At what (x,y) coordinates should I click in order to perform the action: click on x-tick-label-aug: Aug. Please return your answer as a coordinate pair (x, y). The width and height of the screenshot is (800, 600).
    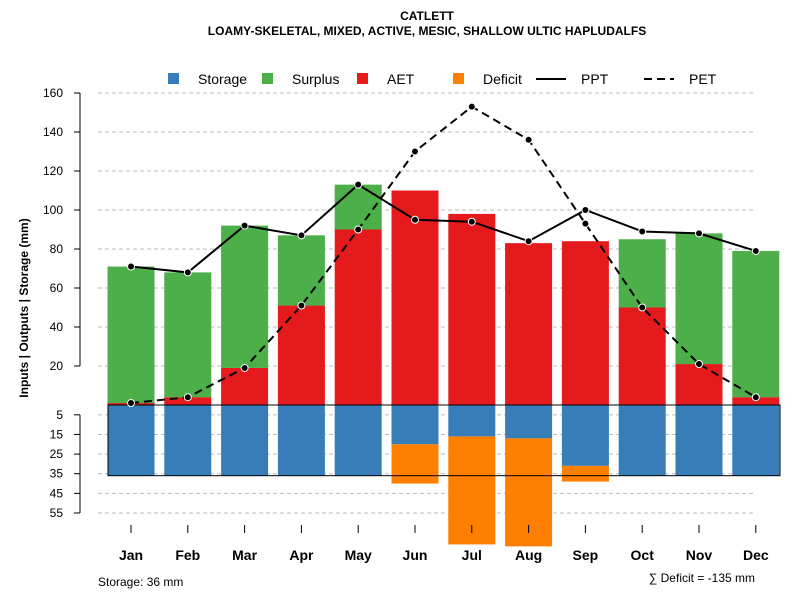
    Looking at the image, I should click on (528, 555).